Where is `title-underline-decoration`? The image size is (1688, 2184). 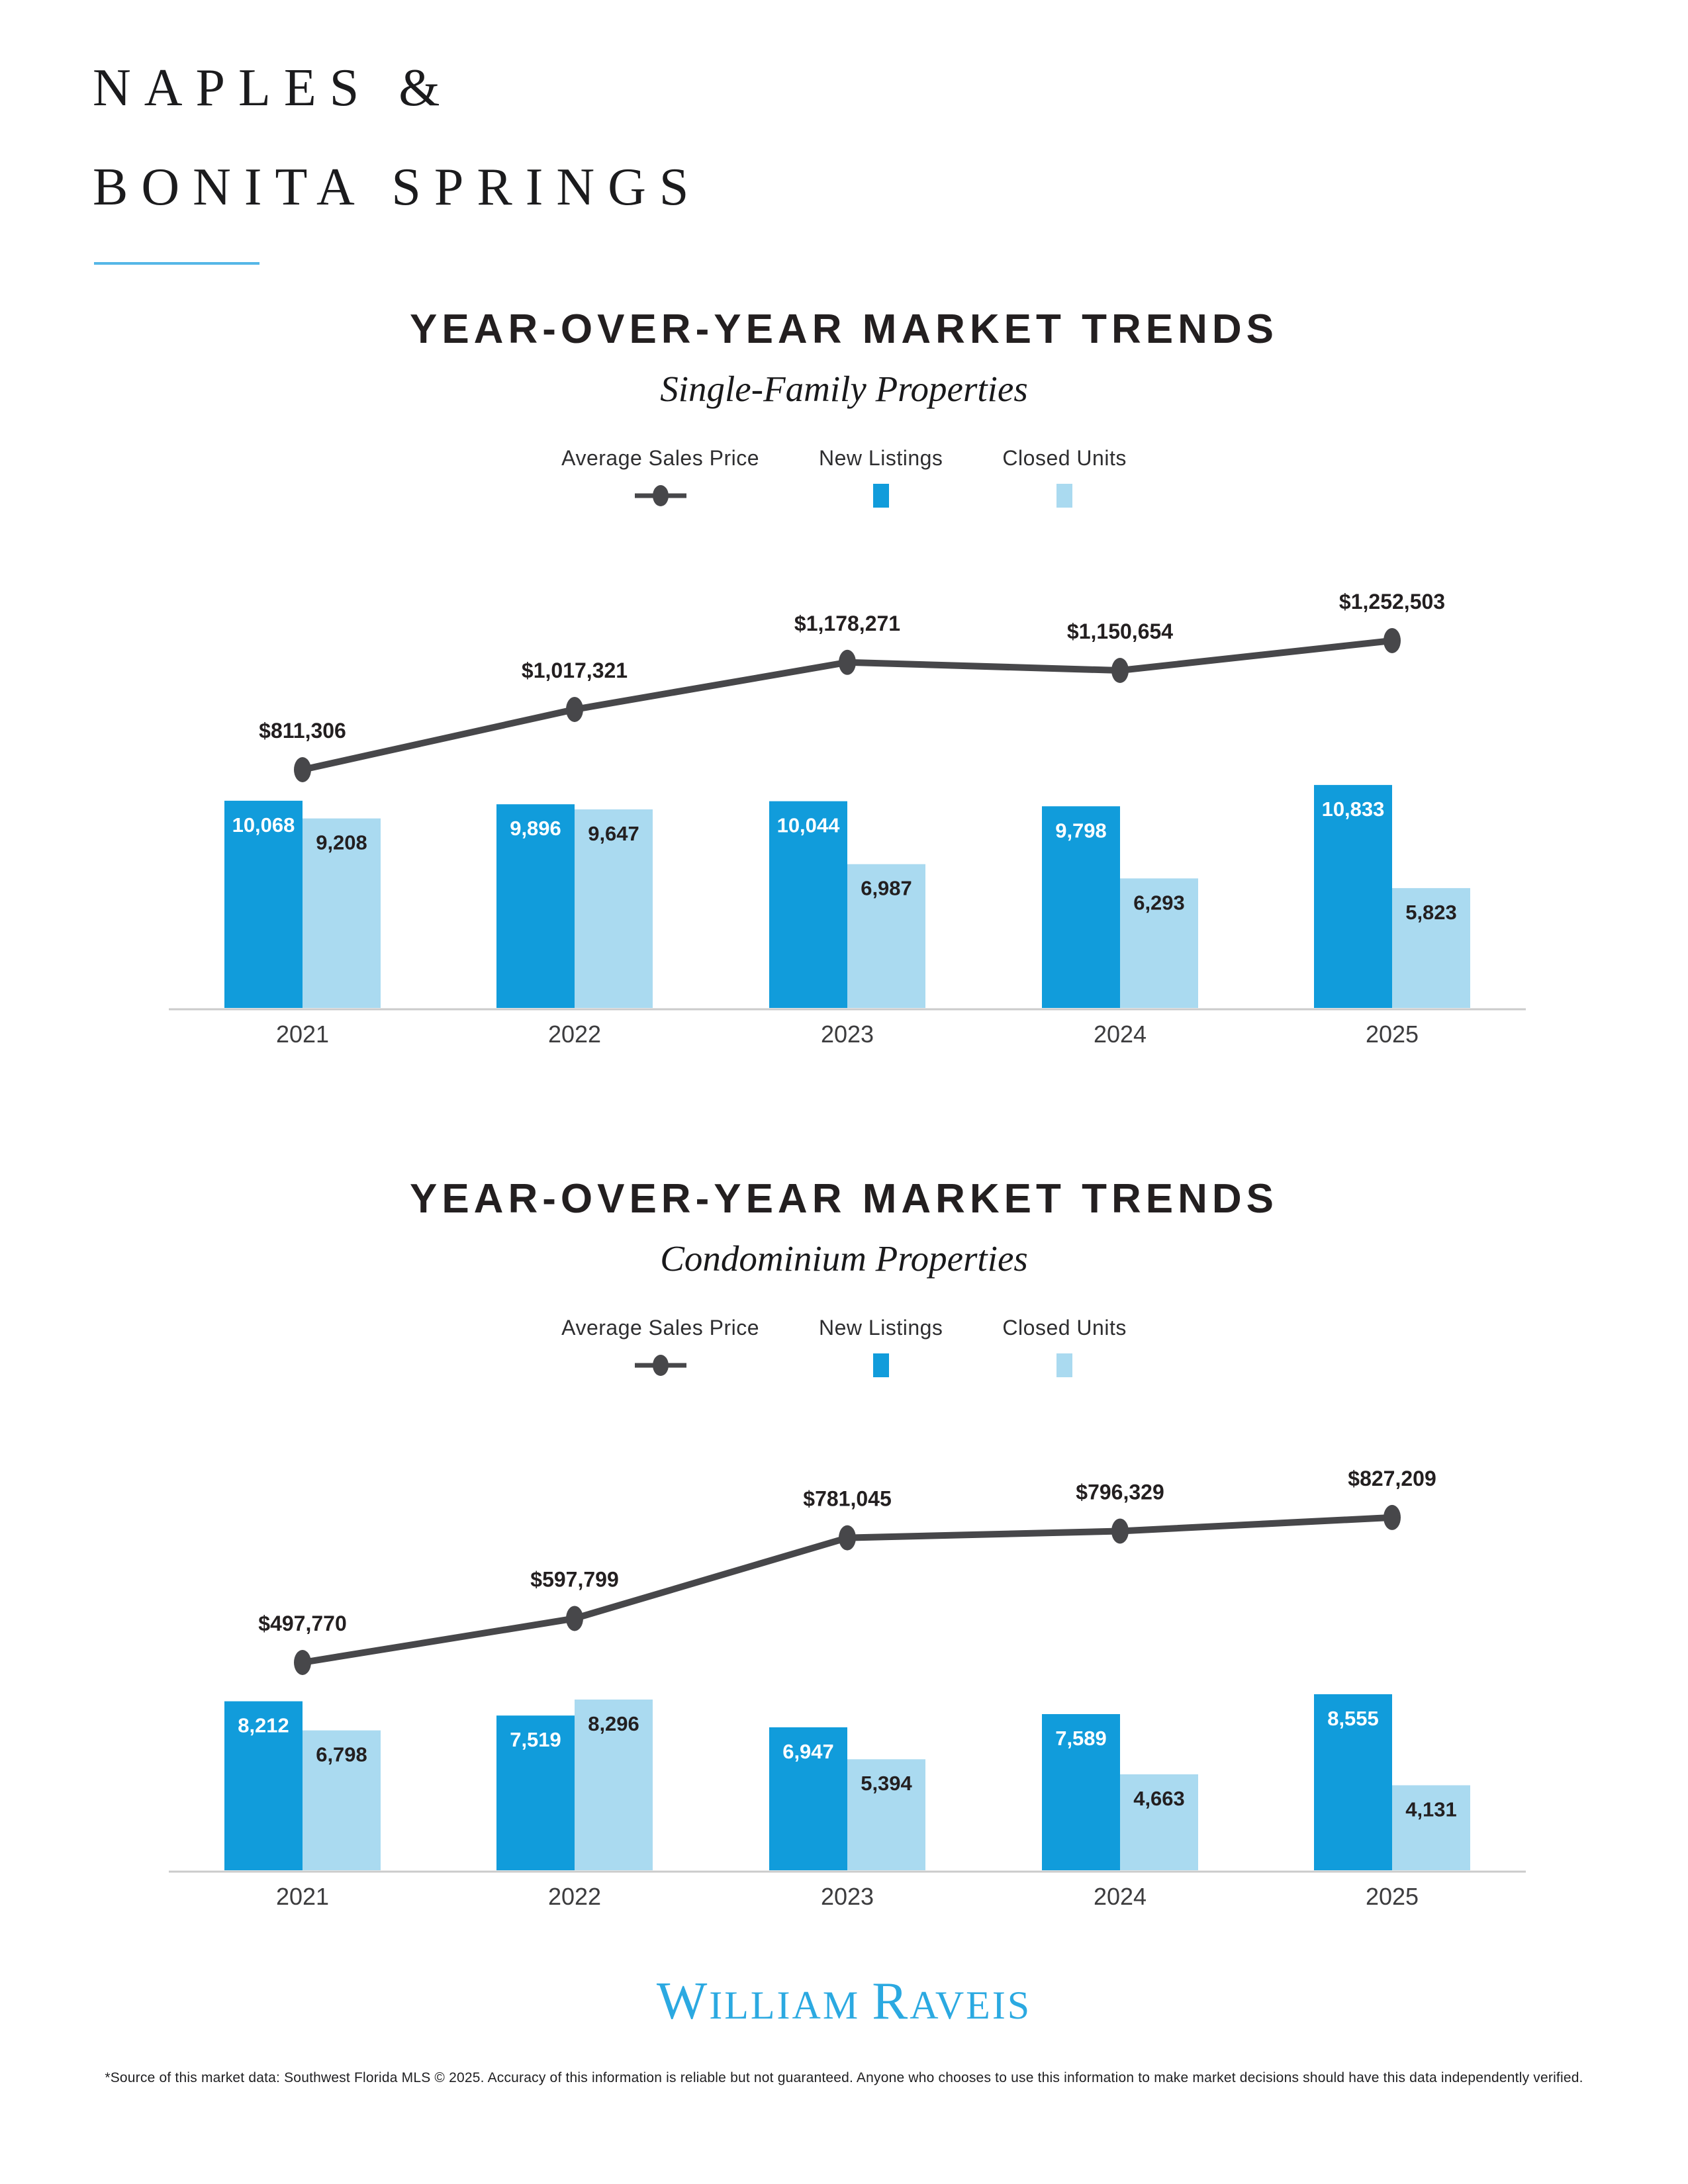 title-underline-decoration is located at coordinates (176, 263).